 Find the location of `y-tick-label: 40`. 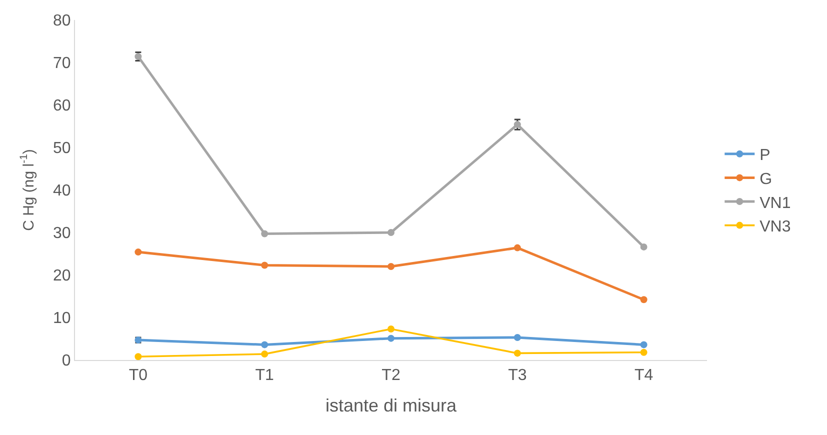

y-tick-label: 40 is located at coordinates (62, 191).